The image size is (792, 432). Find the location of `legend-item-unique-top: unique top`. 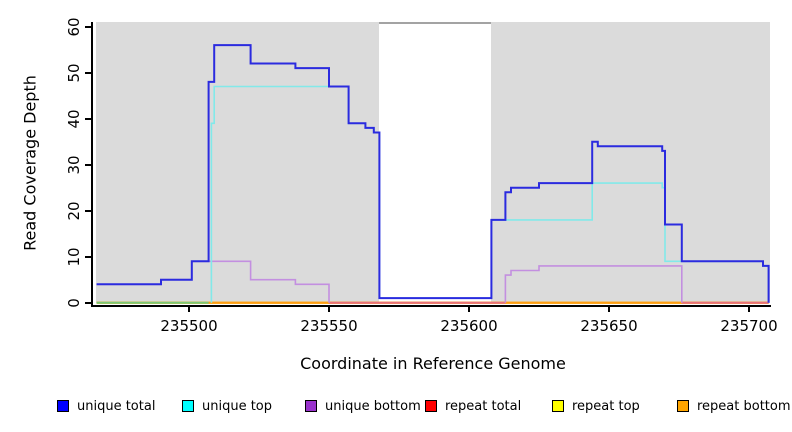

legend-item-unique-top: unique top is located at coordinates (227, 406).